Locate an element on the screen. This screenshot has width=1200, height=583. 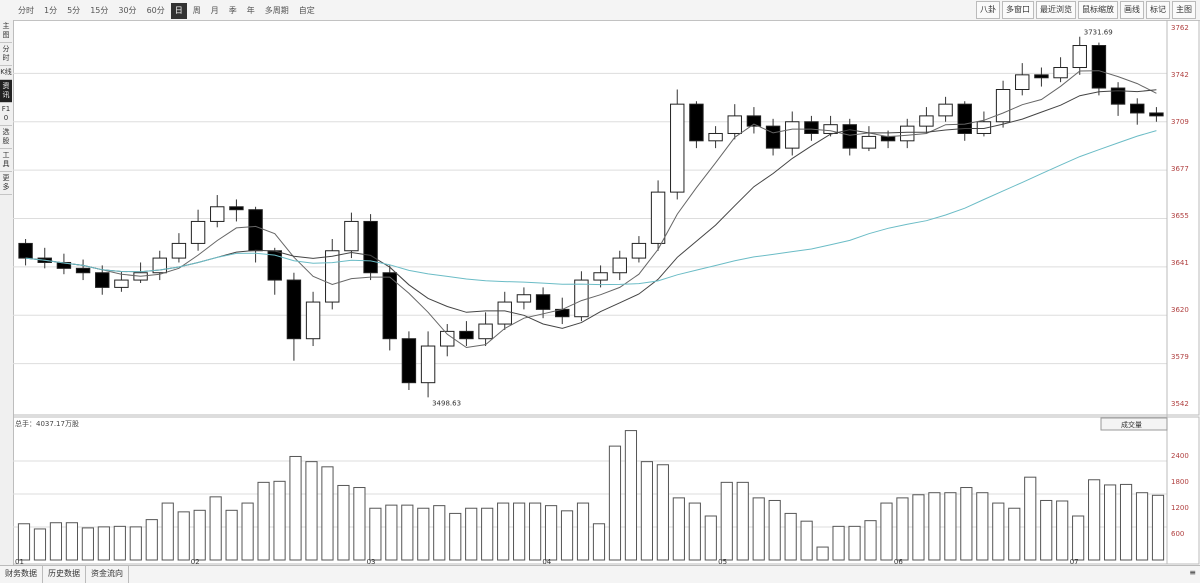
volume-tick: 2400 is located at coordinates (1180, 456).